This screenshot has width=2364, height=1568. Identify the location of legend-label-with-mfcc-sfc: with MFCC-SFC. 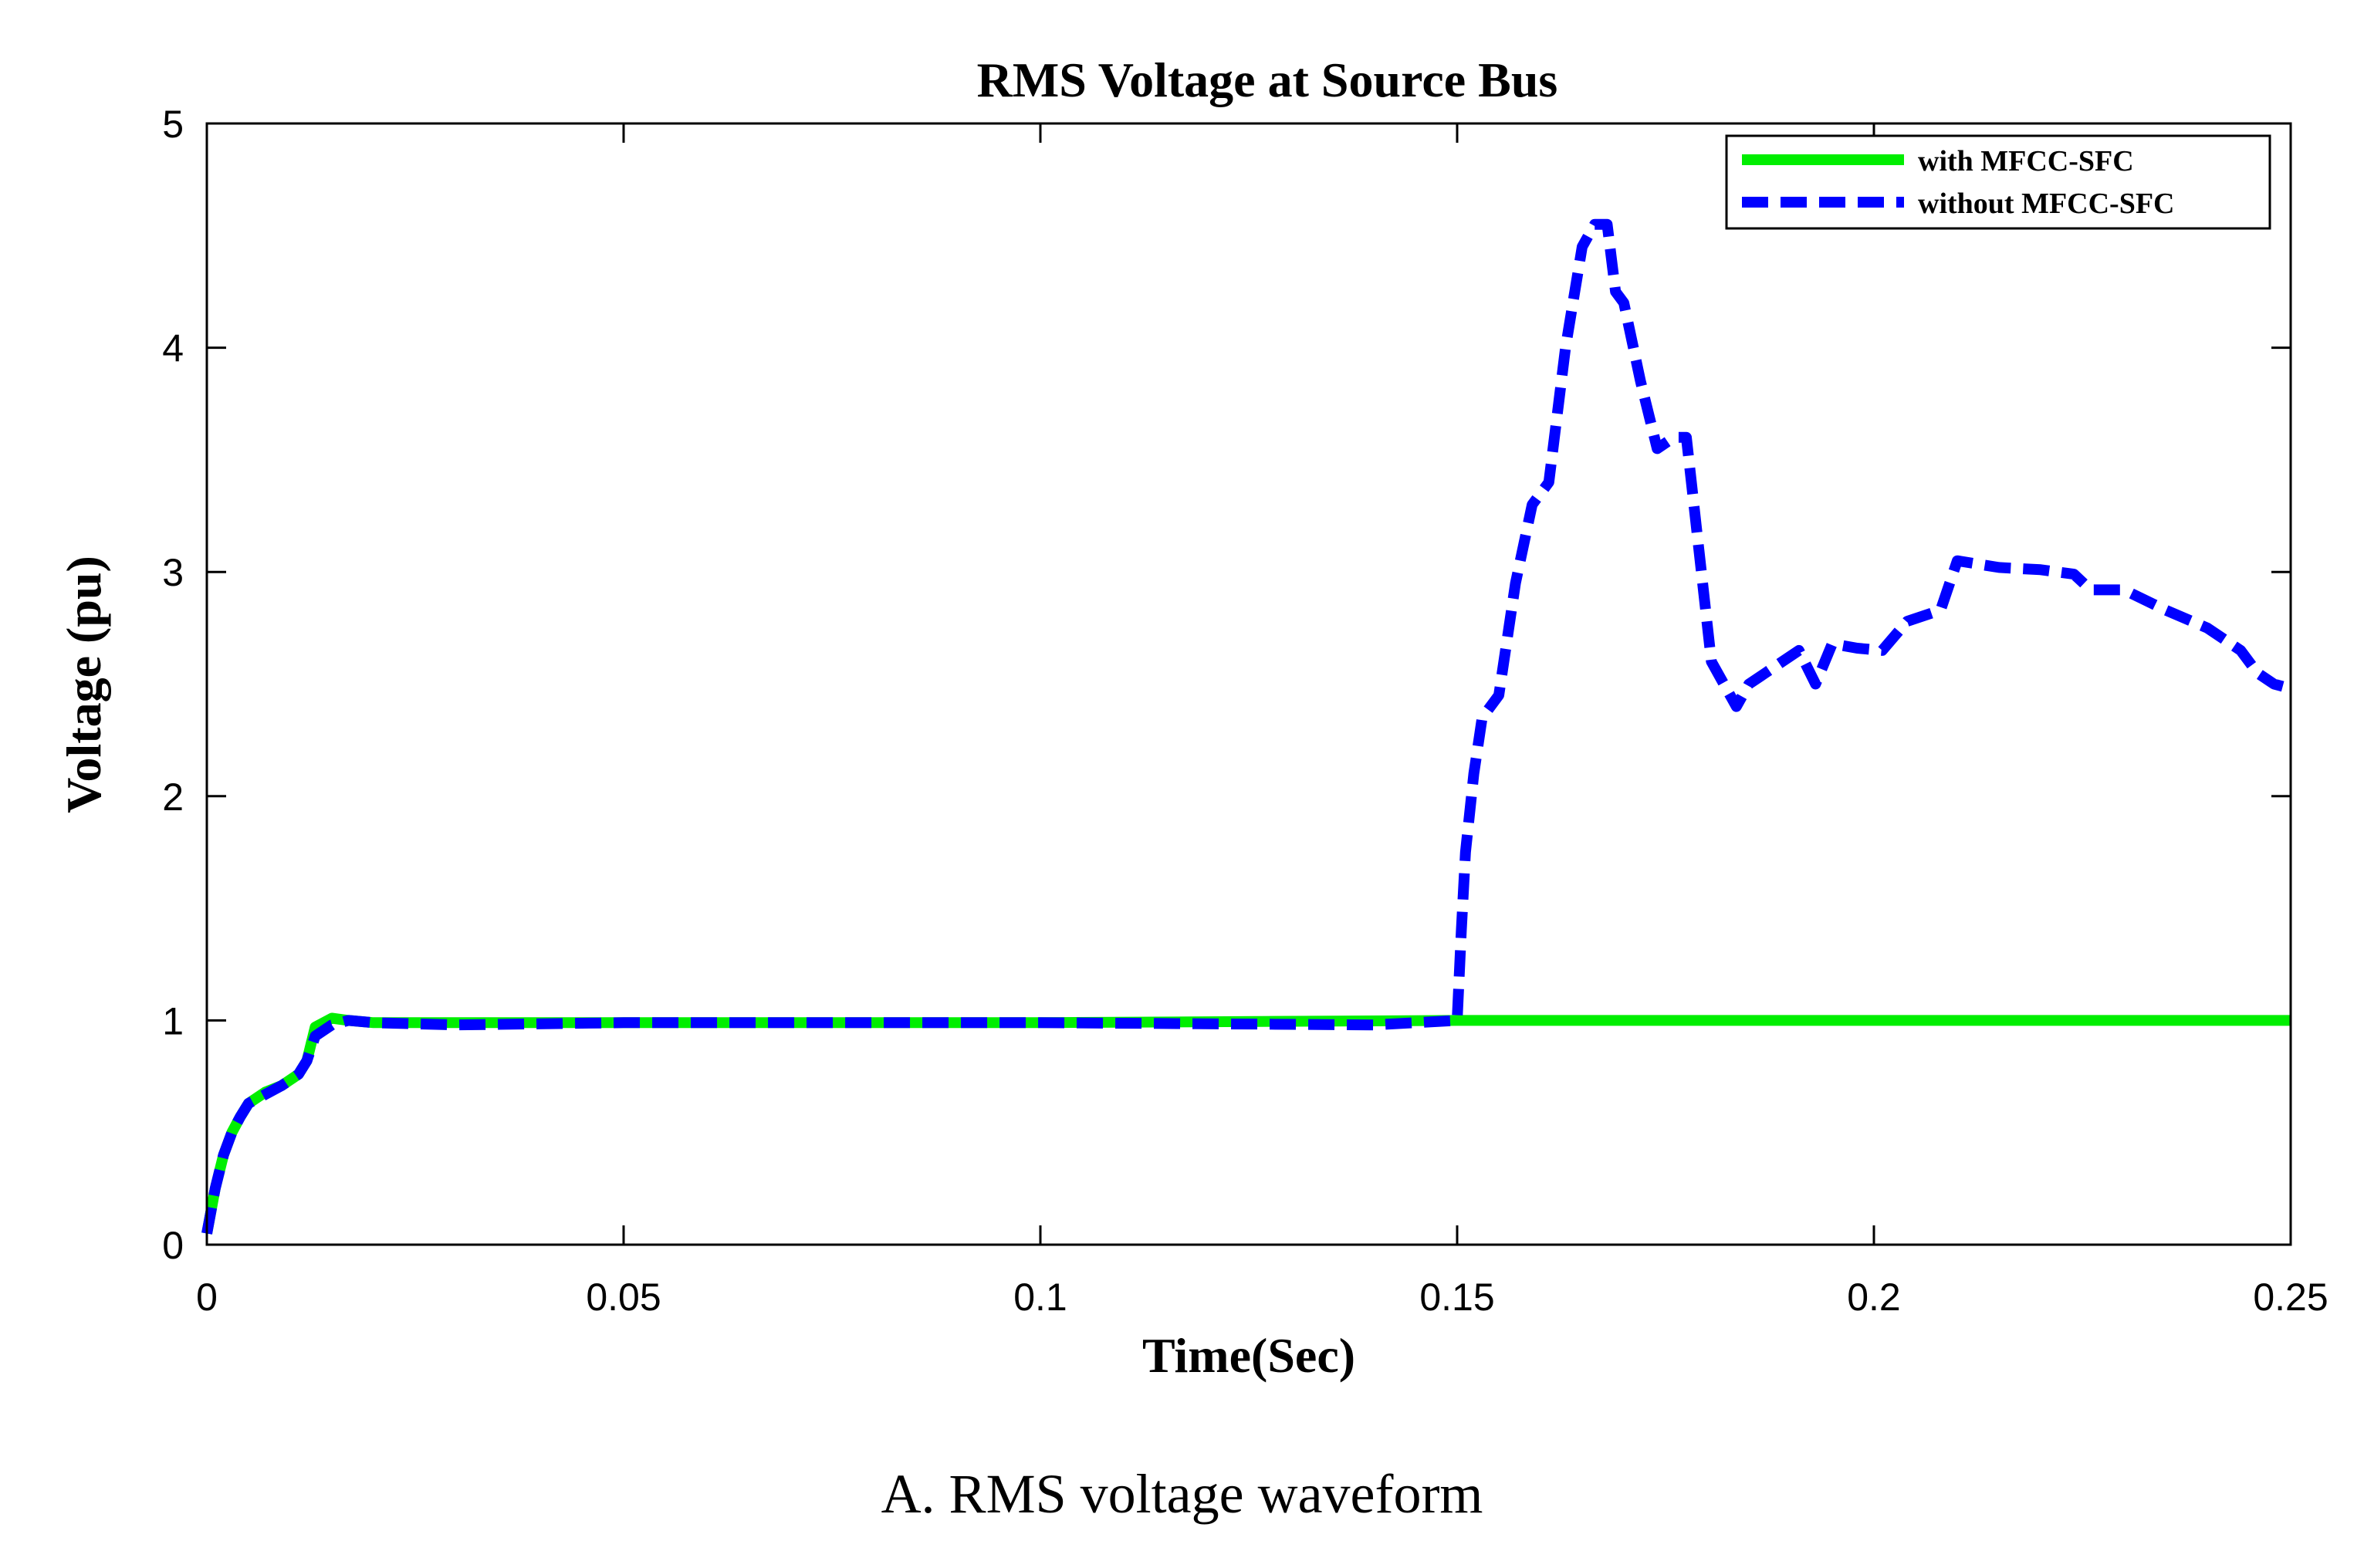
(2026, 161).